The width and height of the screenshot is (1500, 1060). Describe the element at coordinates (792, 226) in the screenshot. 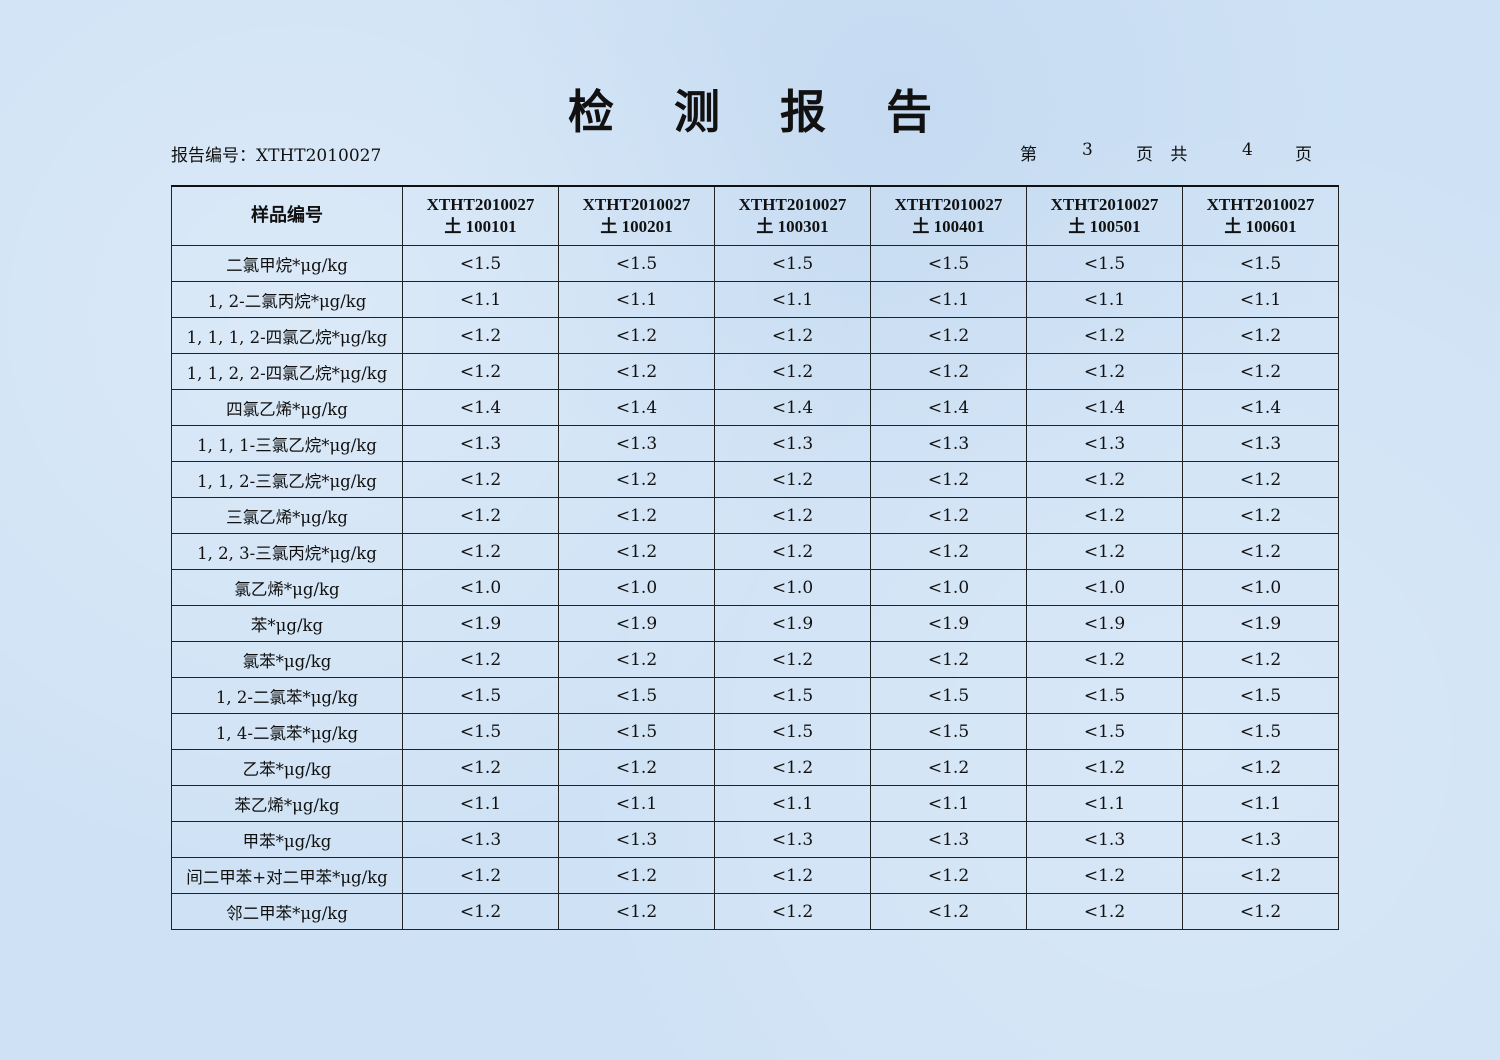

I see `column-header-line2: 土 100301` at that location.